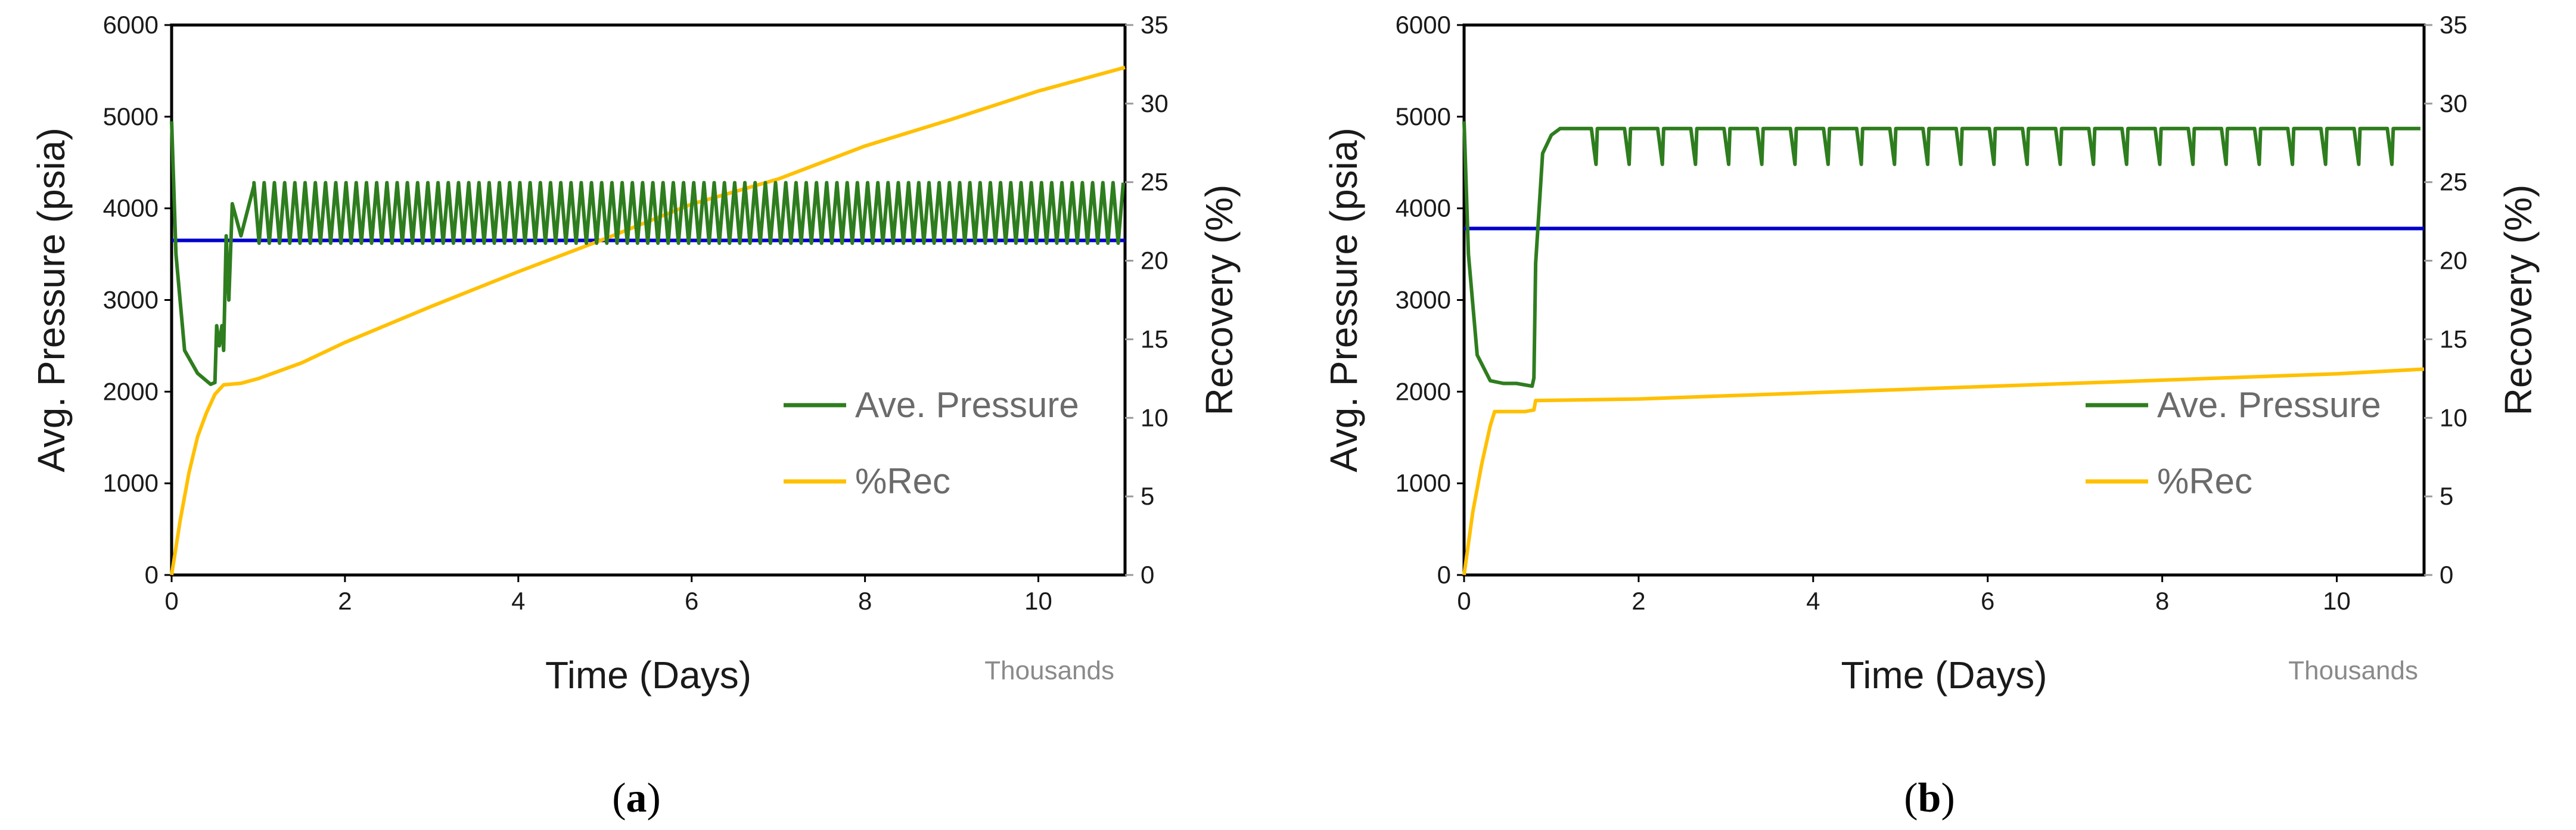 The height and width of the screenshot is (830, 2576). Describe the element at coordinates (1155, 182) in the screenshot. I see `chart-a-y2-tick-label: 25` at that location.